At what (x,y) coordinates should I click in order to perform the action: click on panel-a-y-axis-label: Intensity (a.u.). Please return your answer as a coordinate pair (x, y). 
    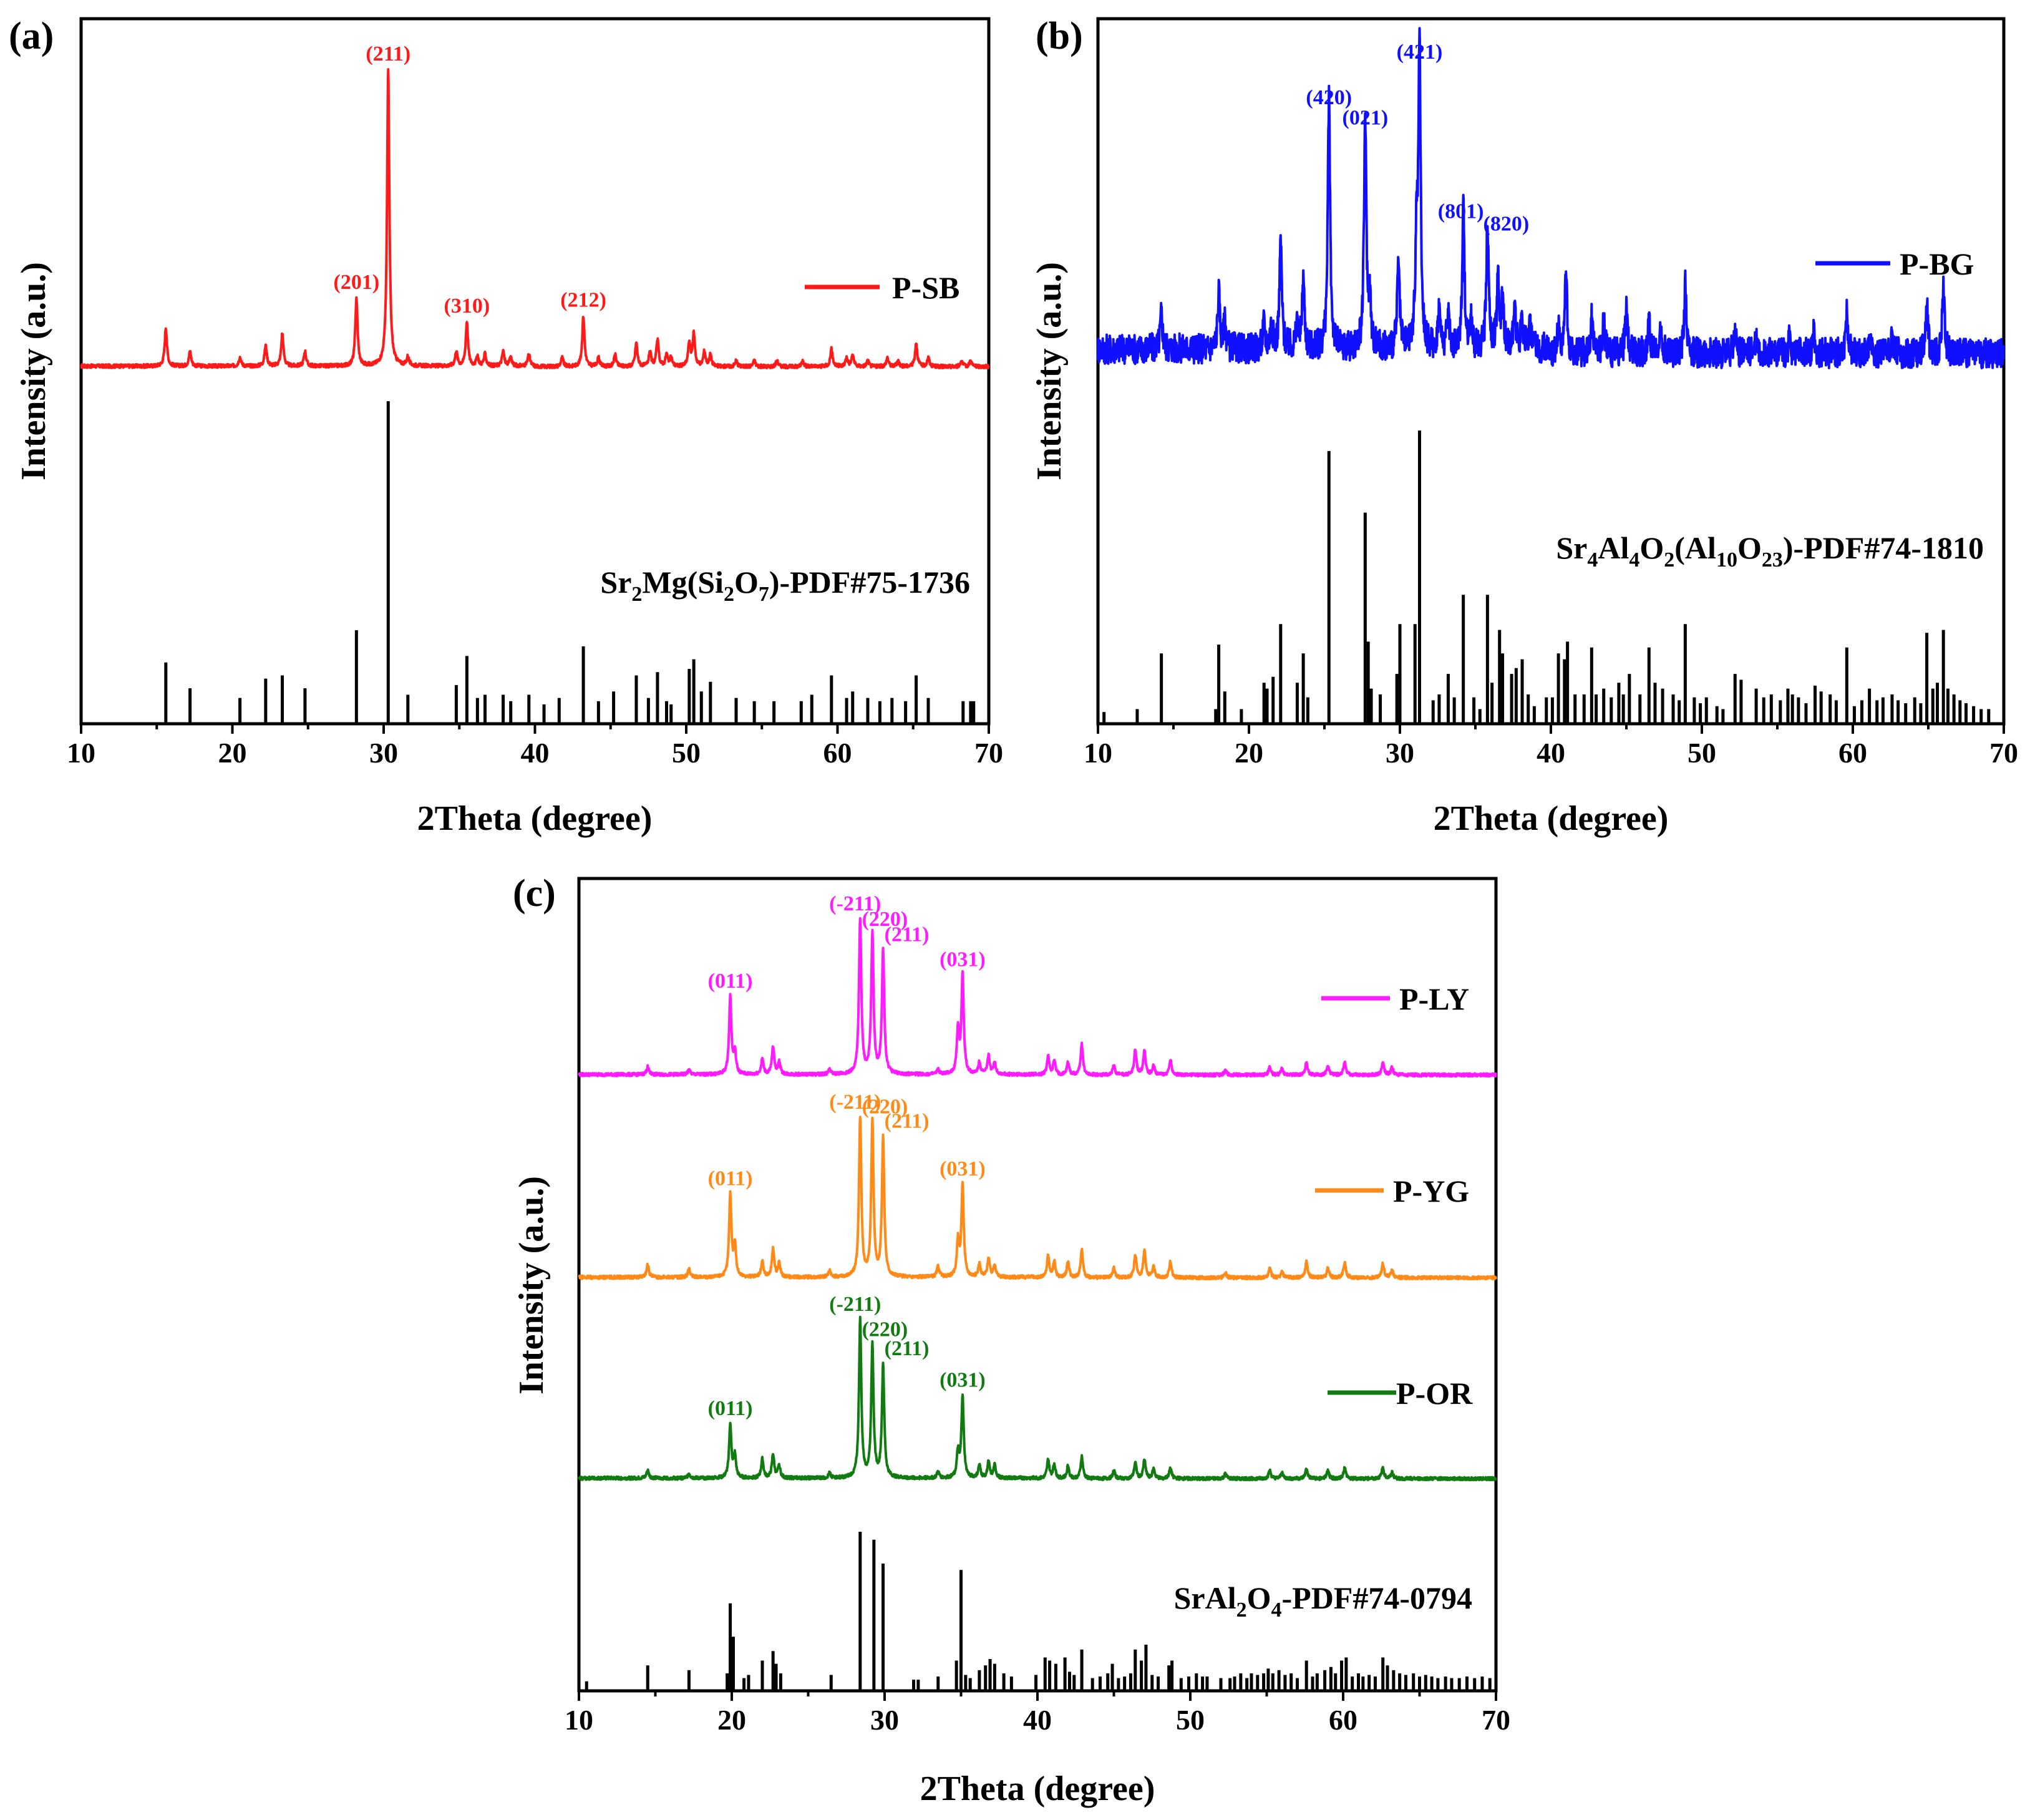
    Looking at the image, I should click on (33, 371).